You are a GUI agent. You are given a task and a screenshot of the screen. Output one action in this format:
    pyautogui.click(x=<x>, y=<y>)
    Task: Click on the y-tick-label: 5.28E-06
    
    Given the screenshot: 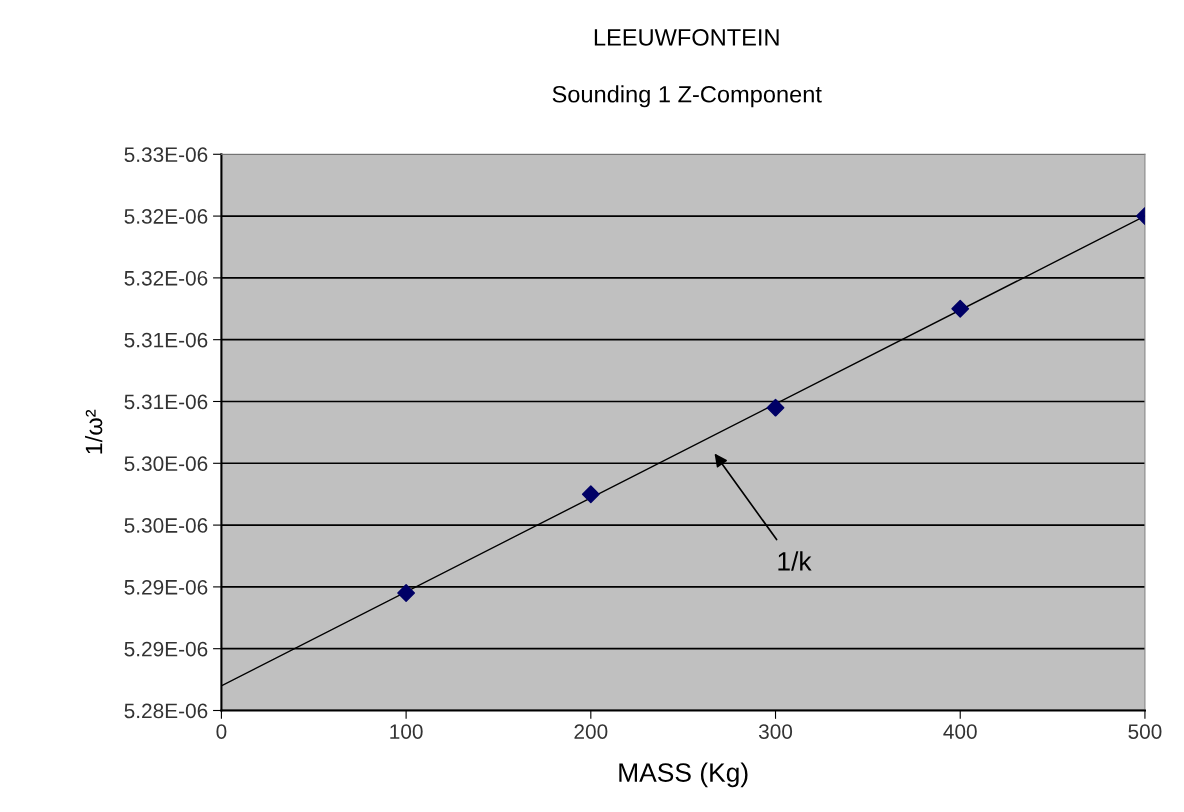 What is the action you would take?
    pyautogui.click(x=166, y=711)
    